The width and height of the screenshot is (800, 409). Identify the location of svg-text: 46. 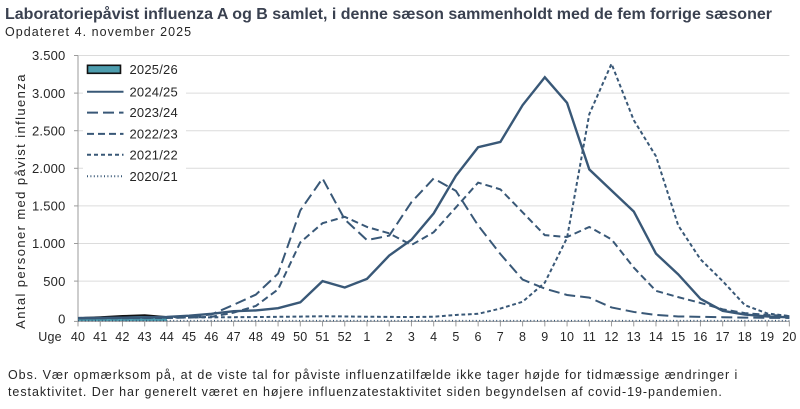
(211, 337).